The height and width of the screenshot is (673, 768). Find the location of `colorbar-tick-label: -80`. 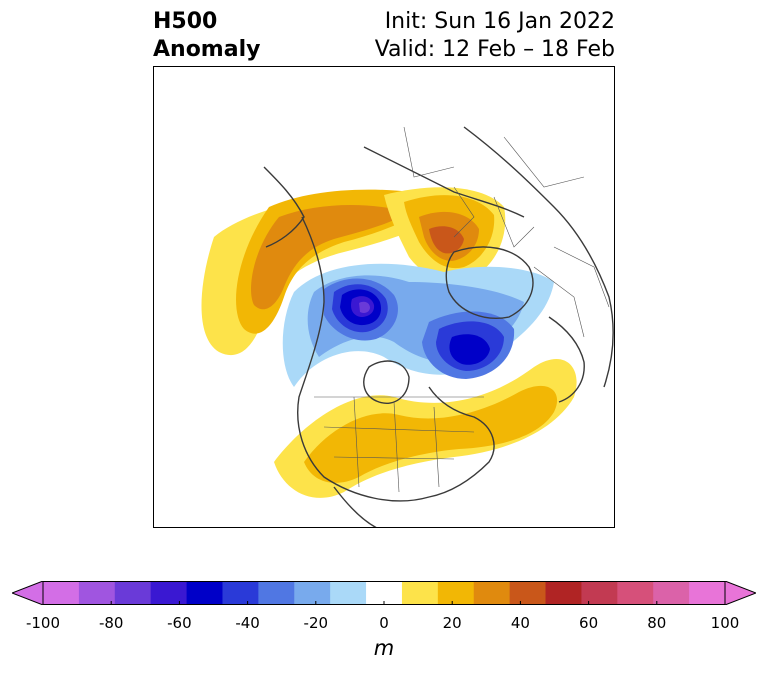

colorbar-tick-label: -80 is located at coordinates (111, 623).